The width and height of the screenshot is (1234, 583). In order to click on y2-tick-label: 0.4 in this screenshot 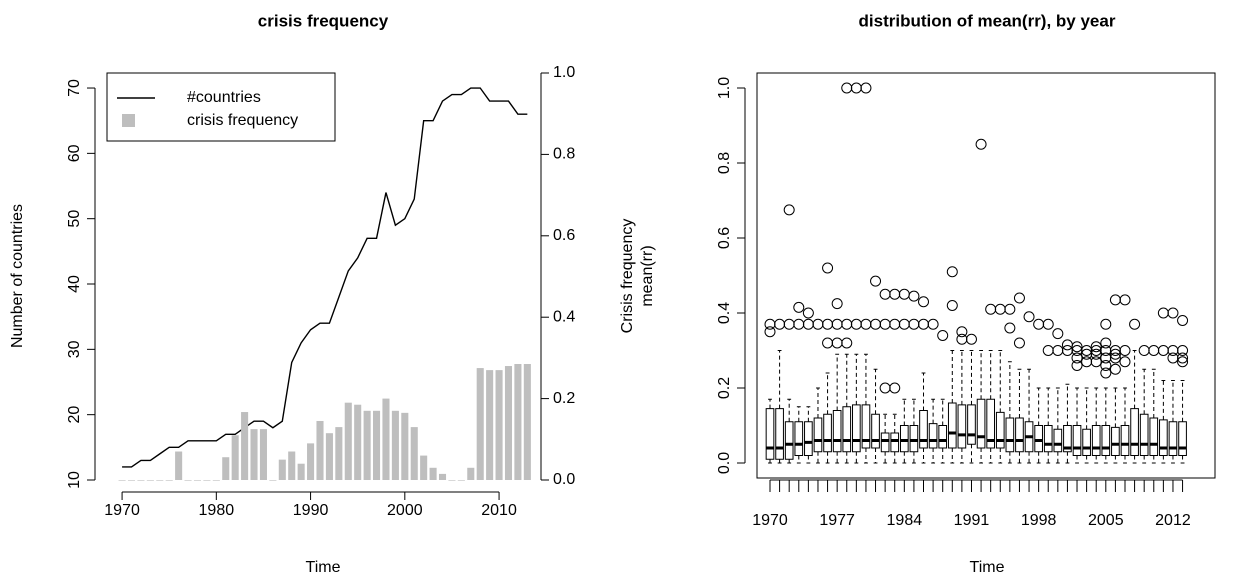, I will do `click(564, 316)`.